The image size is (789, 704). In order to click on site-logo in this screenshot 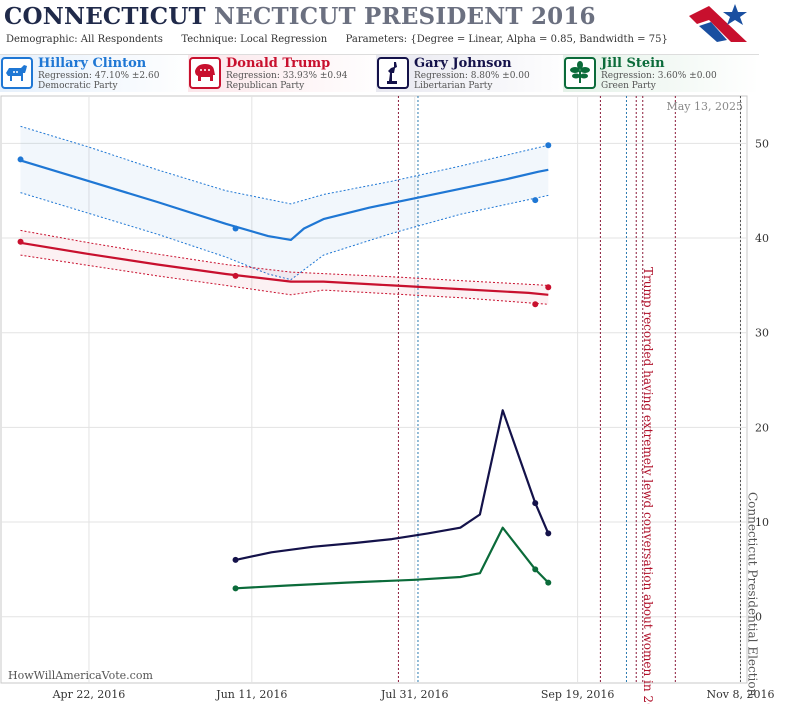, I will do `click(718, 23)`.